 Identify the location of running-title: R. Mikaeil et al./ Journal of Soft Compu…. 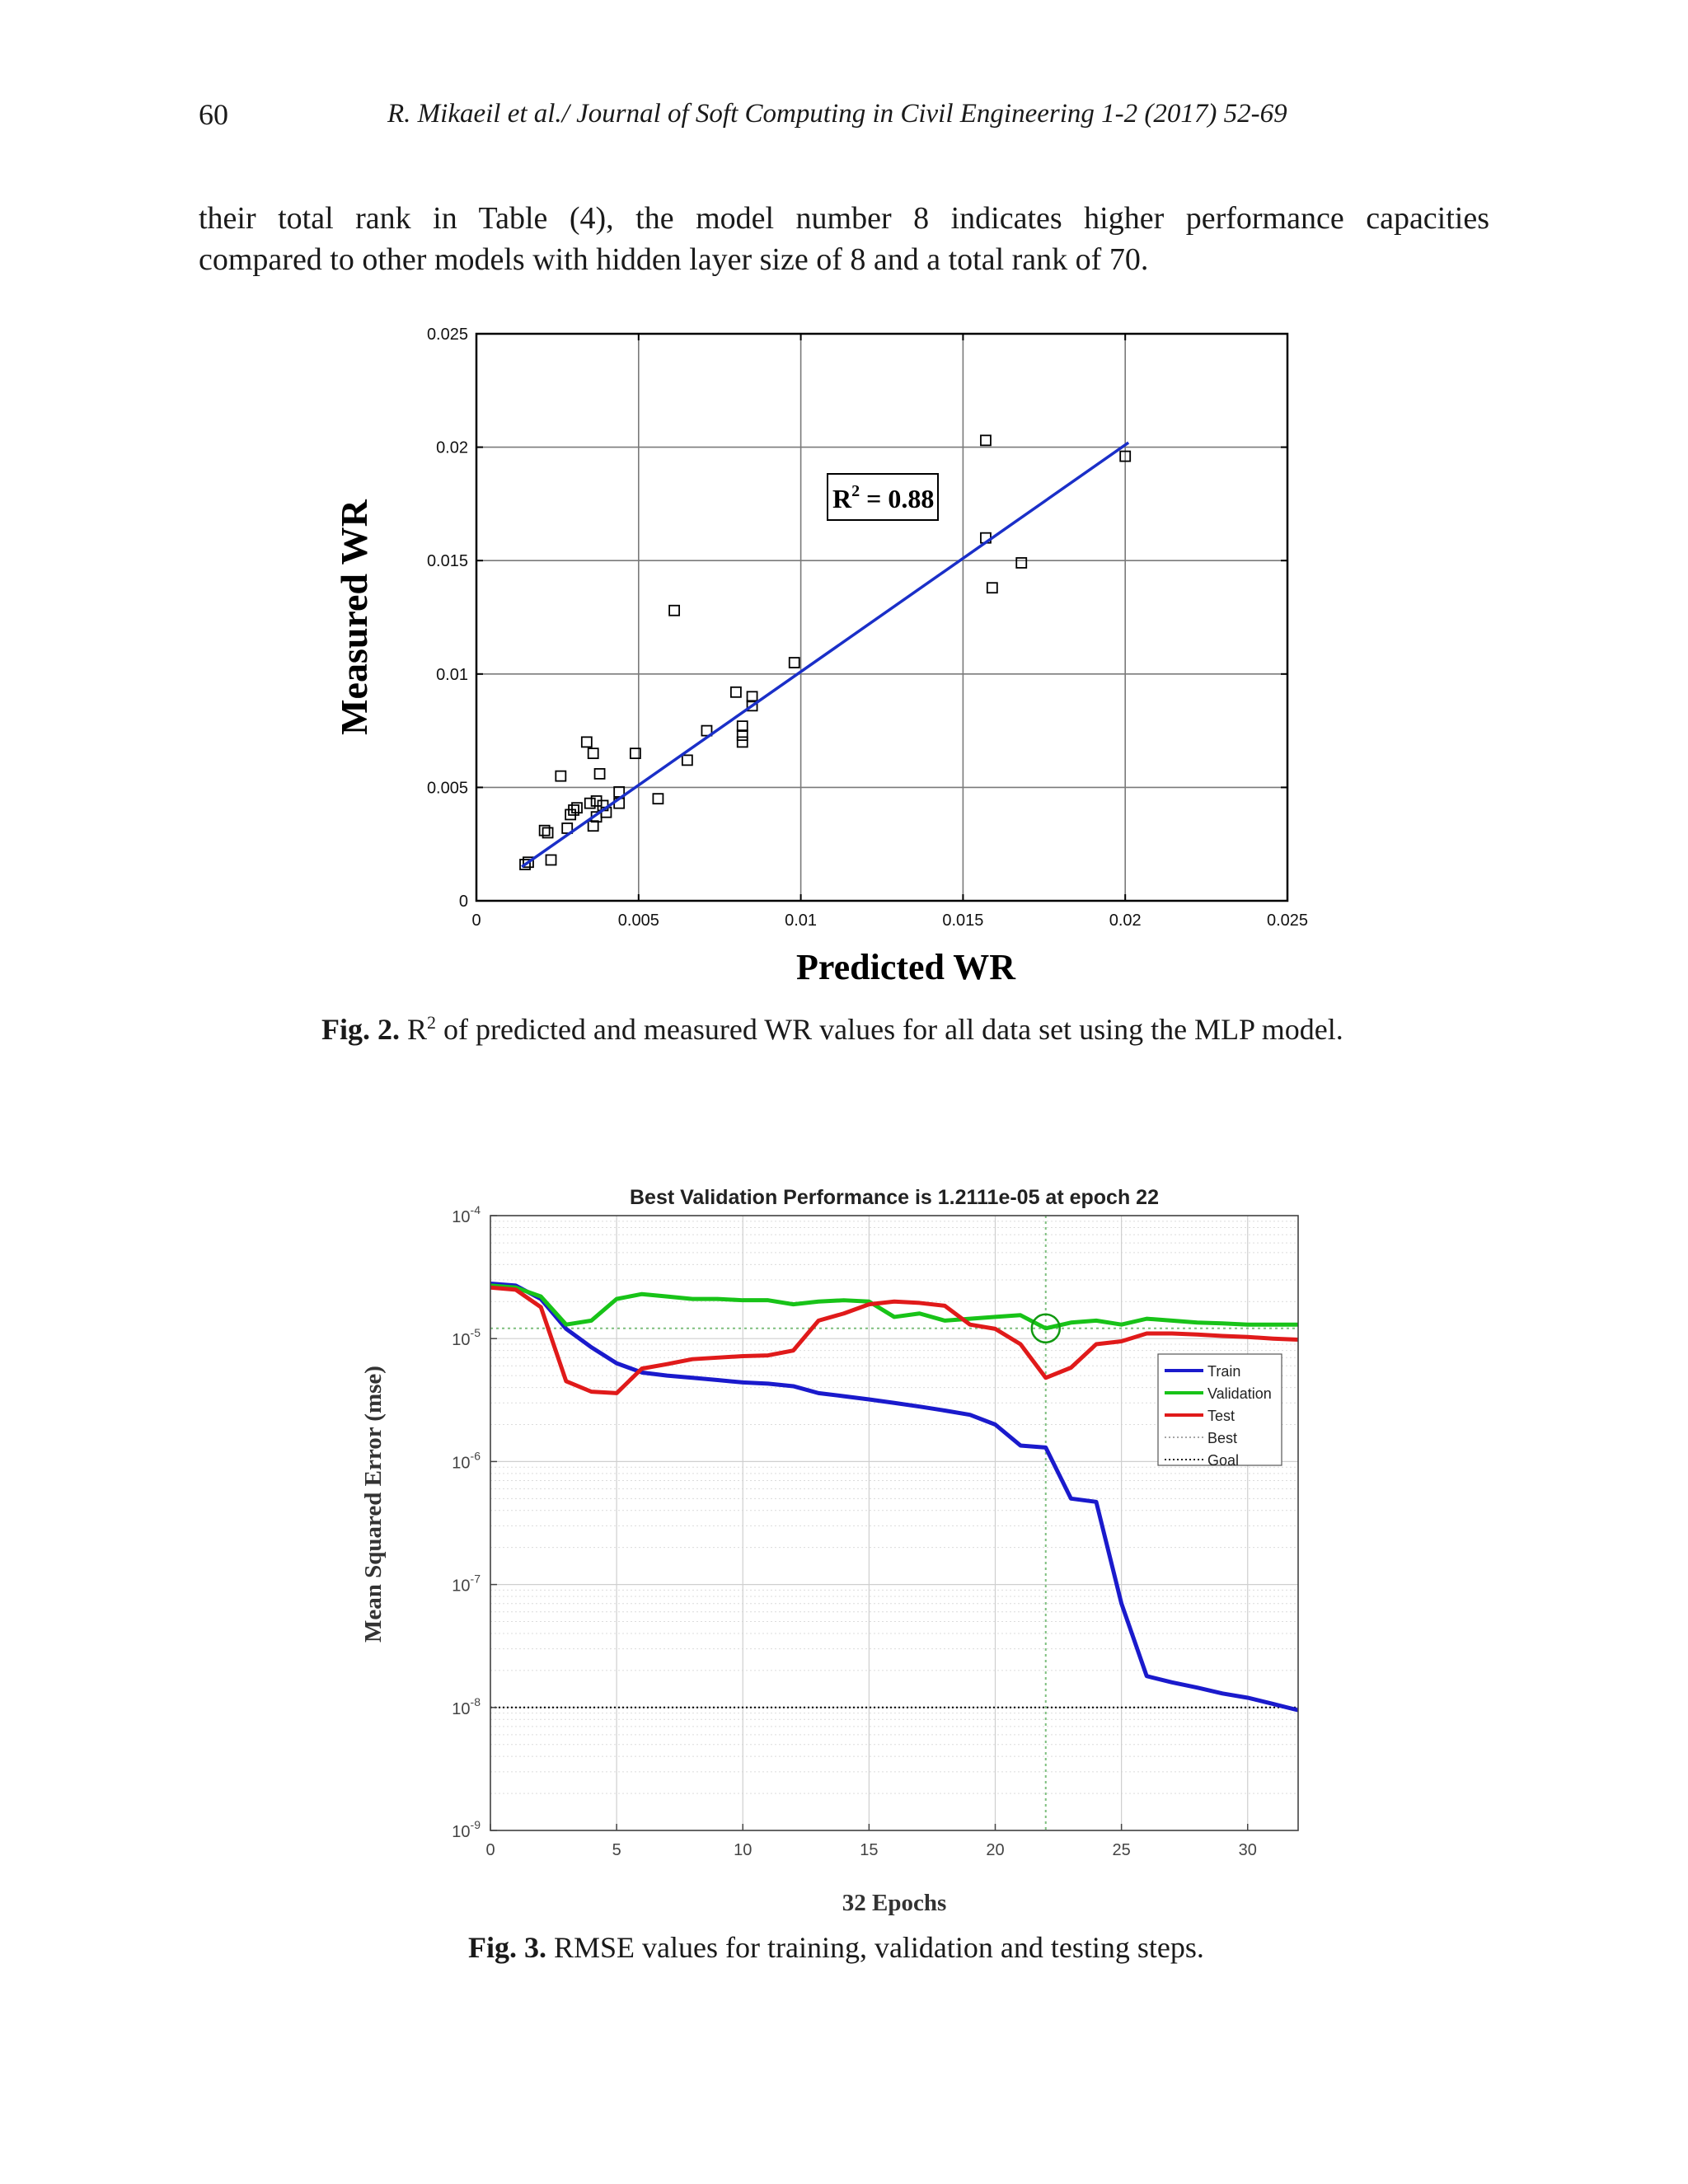
(837, 114).